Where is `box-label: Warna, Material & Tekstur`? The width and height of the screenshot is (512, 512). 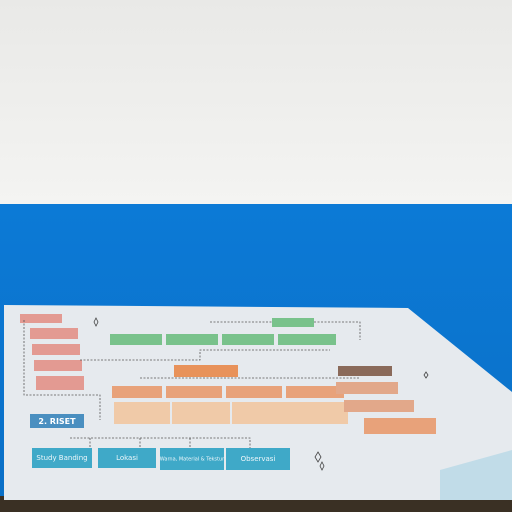
box-label: Warna, Material & Tekstur is located at coordinates (192, 460).